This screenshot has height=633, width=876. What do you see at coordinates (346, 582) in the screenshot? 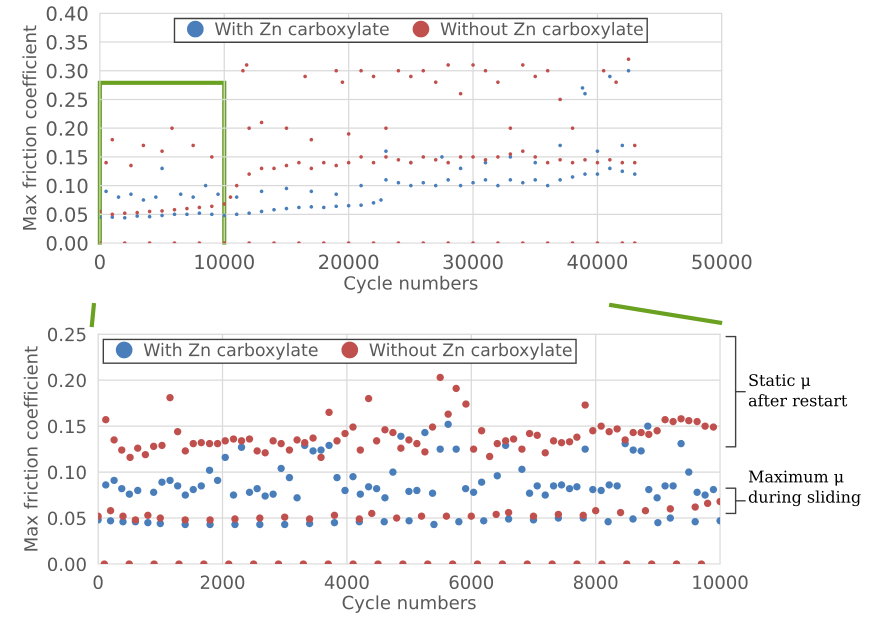
I see `x-tick-label: 4000` at bounding box center [346, 582].